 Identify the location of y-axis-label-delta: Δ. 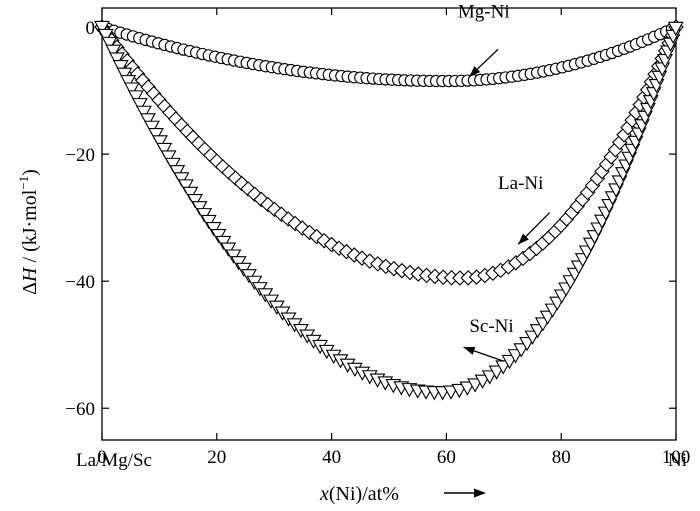
(30, 288).